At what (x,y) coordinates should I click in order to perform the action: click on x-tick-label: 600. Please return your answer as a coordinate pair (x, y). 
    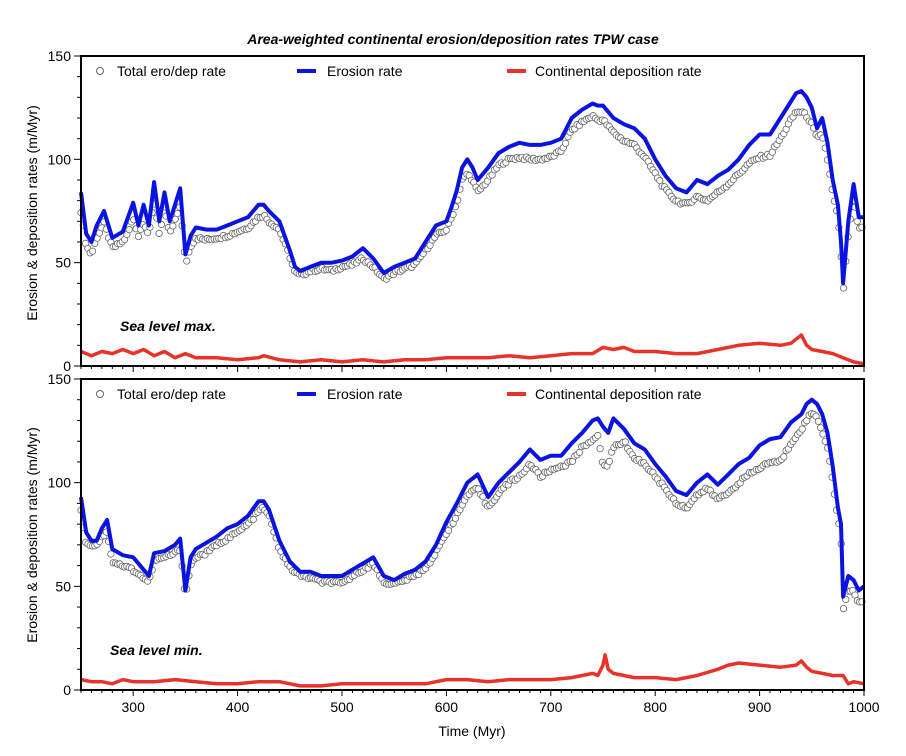
    Looking at the image, I should click on (447, 707).